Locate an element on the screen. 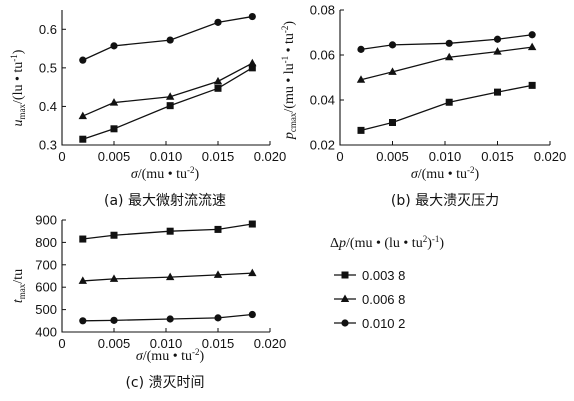 The image size is (574, 401). panel-c-xtick-label: 0 is located at coordinates (61, 343).